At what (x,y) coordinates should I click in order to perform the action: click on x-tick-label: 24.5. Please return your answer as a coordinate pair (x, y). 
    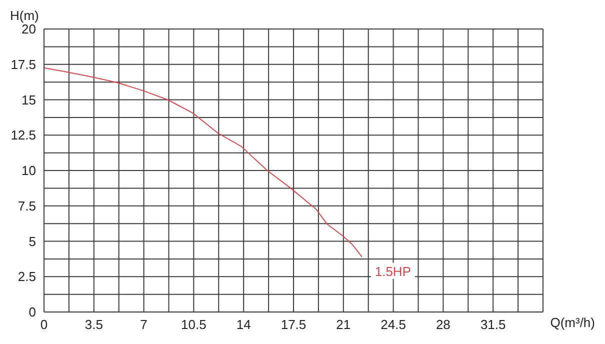
    Looking at the image, I should click on (393, 324).